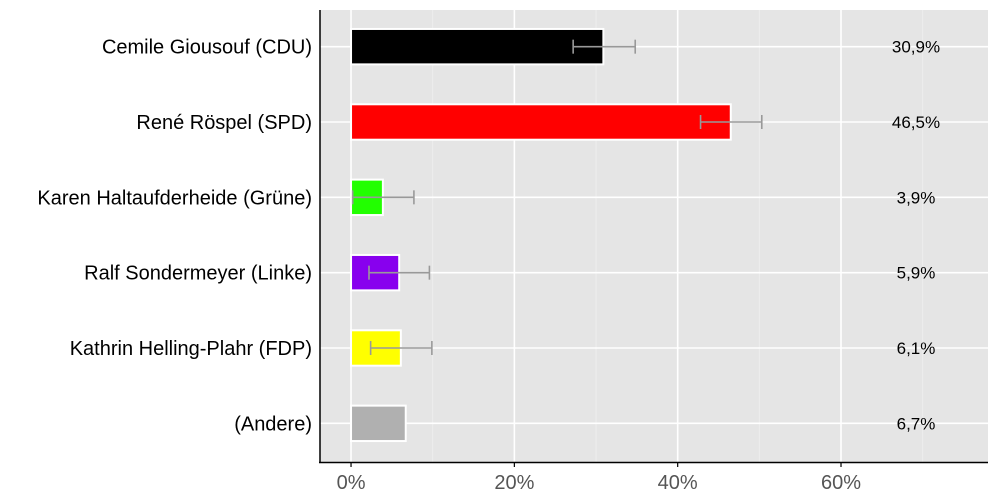 The height and width of the screenshot is (500, 1000). I want to click on category-label: René Röspel (SPD), so click(224, 123).